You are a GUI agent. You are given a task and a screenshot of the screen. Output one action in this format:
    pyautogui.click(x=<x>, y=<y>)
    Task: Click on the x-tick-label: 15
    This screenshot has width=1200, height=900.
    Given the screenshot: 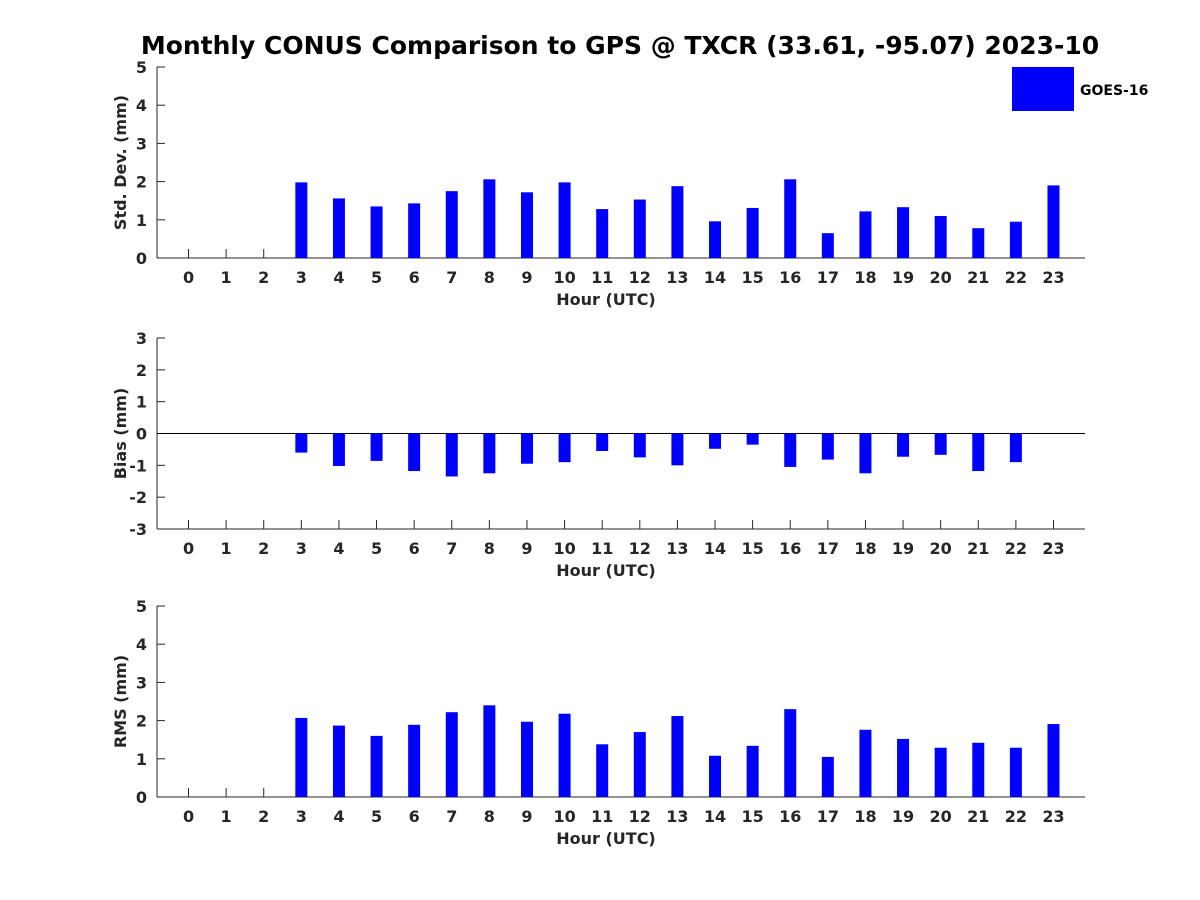 What is the action you would take?
    pyautogui.click(x=752, y=277)
    